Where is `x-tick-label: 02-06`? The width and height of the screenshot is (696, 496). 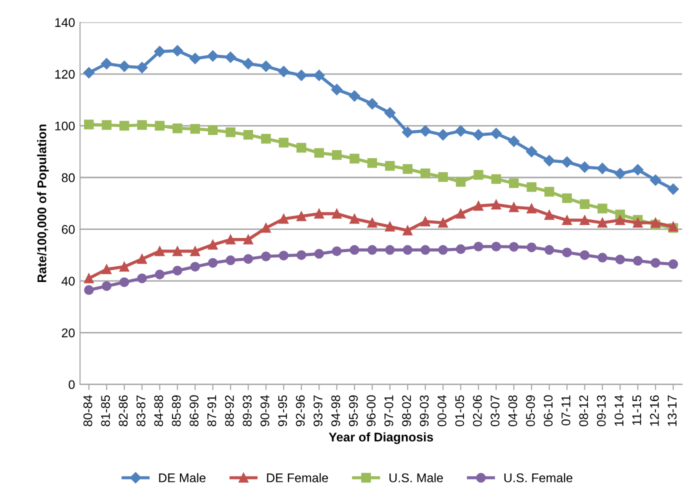
x-tick-label: 02-06 is located at coordinates (477, 410).